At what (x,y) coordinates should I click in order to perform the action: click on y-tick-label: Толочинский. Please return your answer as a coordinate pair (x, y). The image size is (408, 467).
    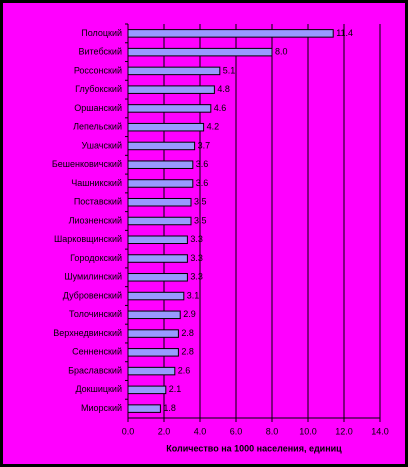
    Looking at the image, I should click on (95, 314).